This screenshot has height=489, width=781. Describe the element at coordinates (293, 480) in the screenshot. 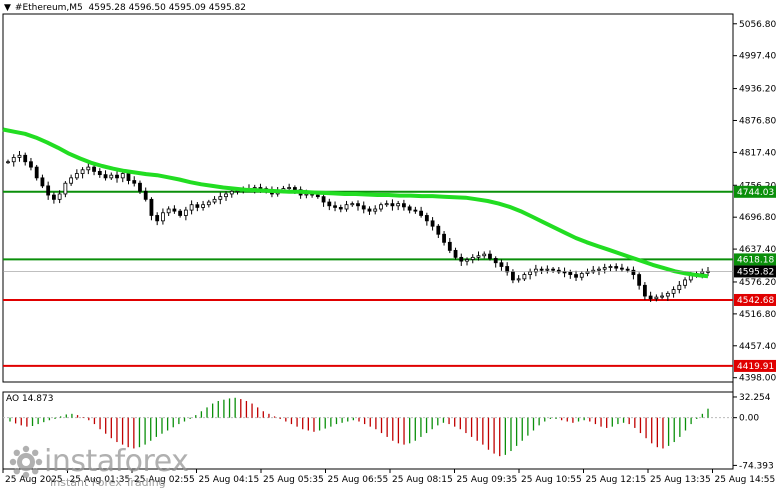

I see `time-tick-label: 25 Aug 05:35` at that location.